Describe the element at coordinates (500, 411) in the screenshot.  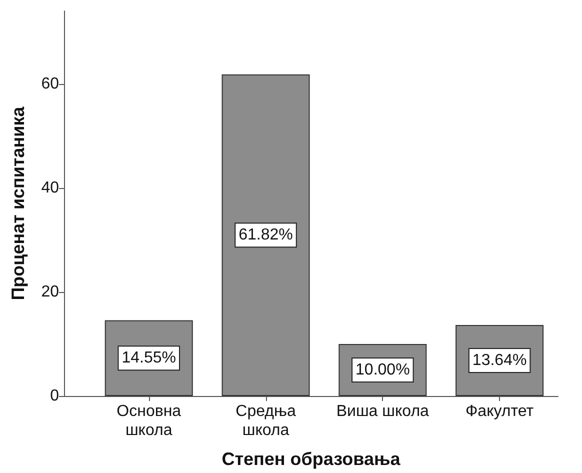
I see `x-tick-label: Факултет` at that location.